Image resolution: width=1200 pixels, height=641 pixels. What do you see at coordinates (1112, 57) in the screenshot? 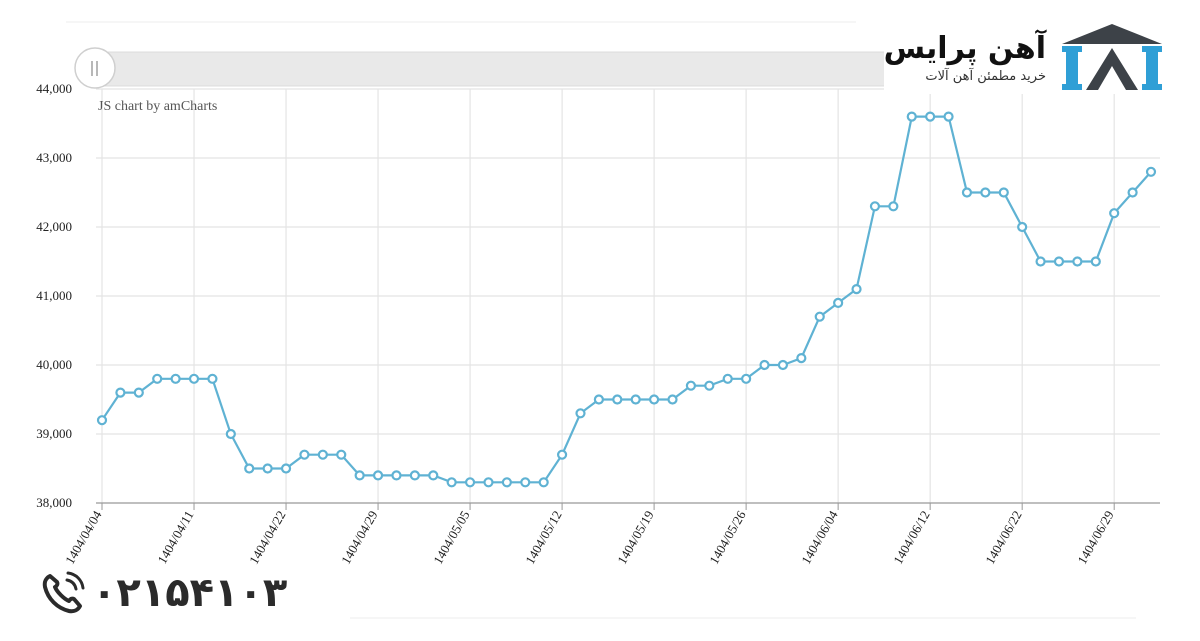
I see `brand-mark-icon` at bounding box center [1112, 57].